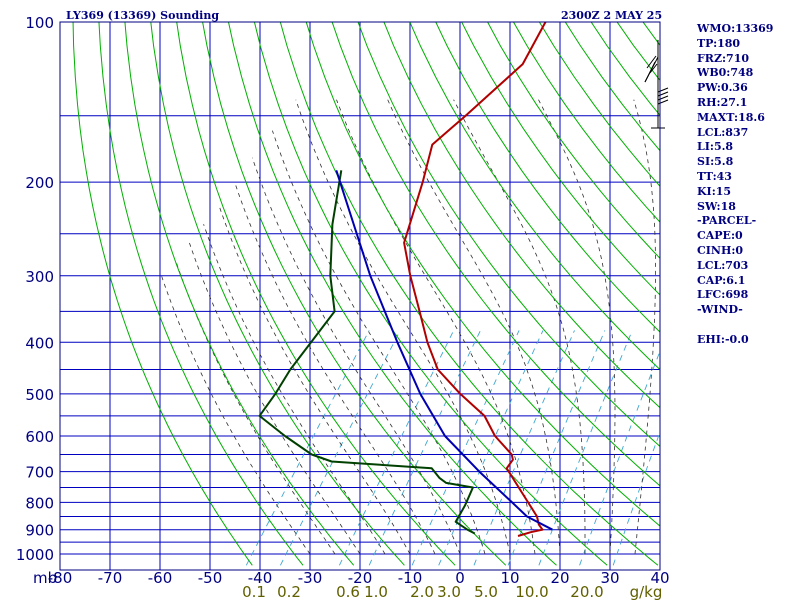 The width and height of the screenshot is (800, 600). What do you see at coordinates (289, 591) in the screenshot?
I see `mixing-ratio-label: 0.2` at bounding box center [289, 591].